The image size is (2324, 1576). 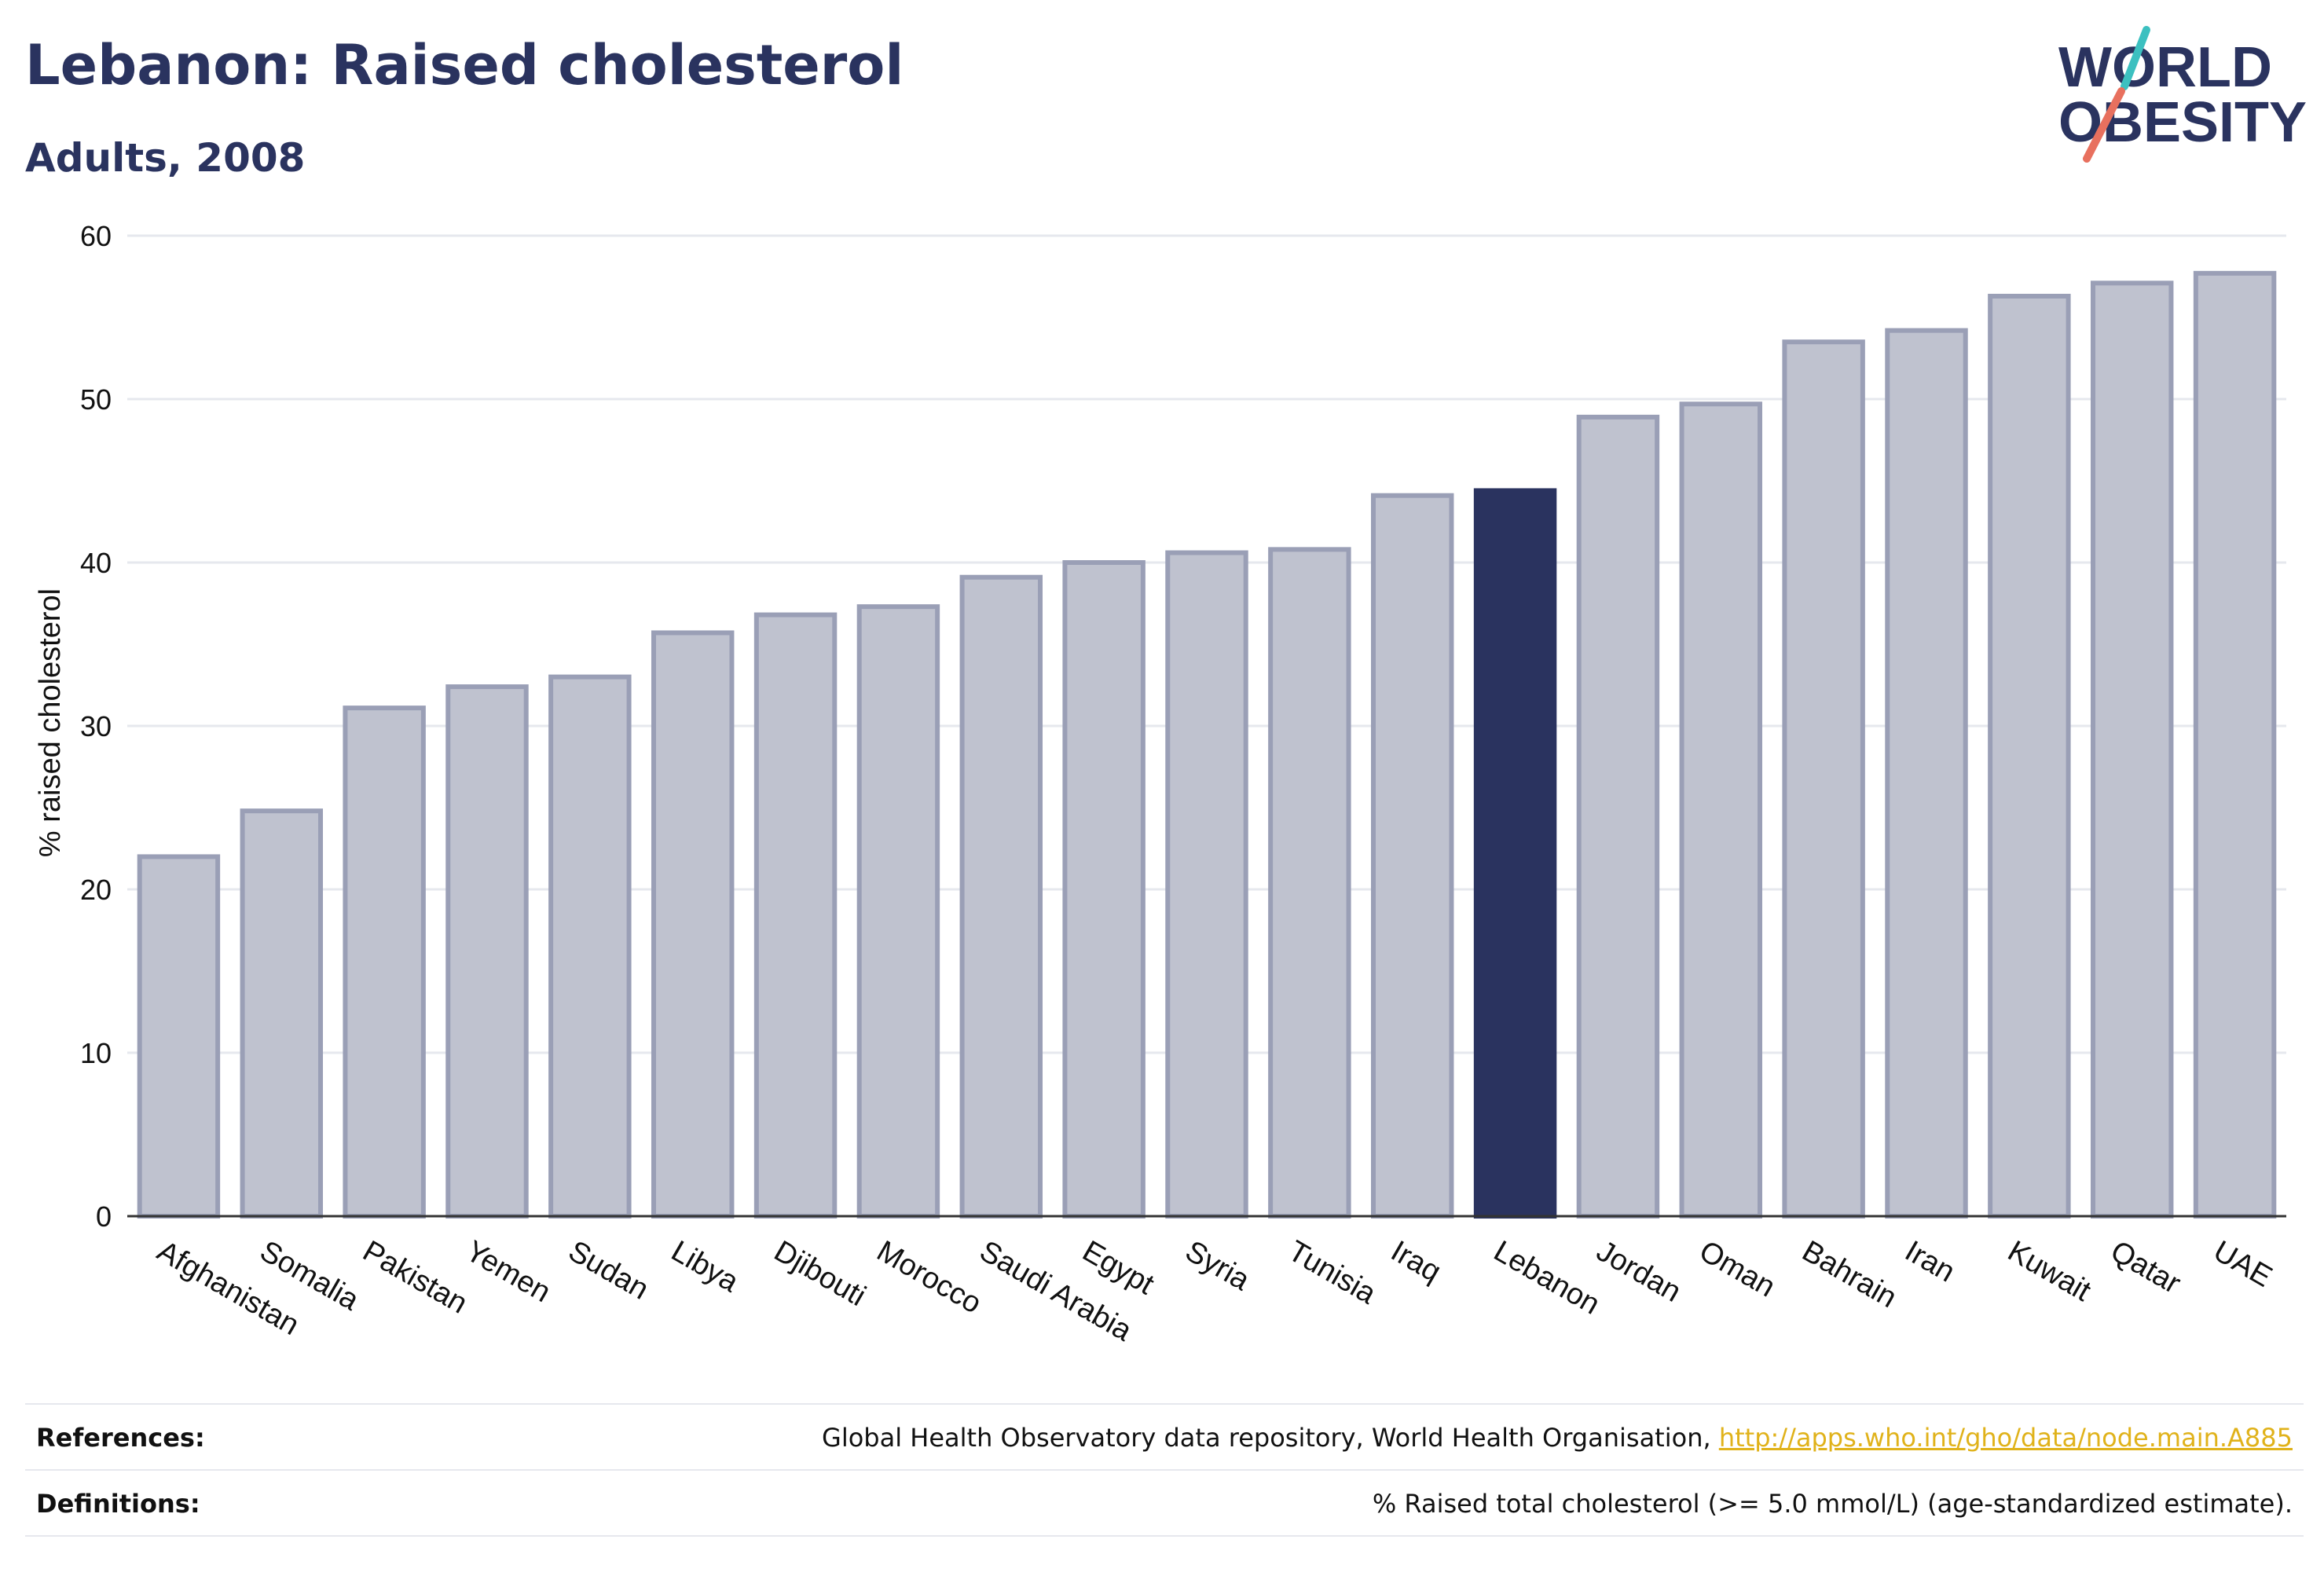 I want to click on y-tick-label: 40, so click(x=96, y=563).